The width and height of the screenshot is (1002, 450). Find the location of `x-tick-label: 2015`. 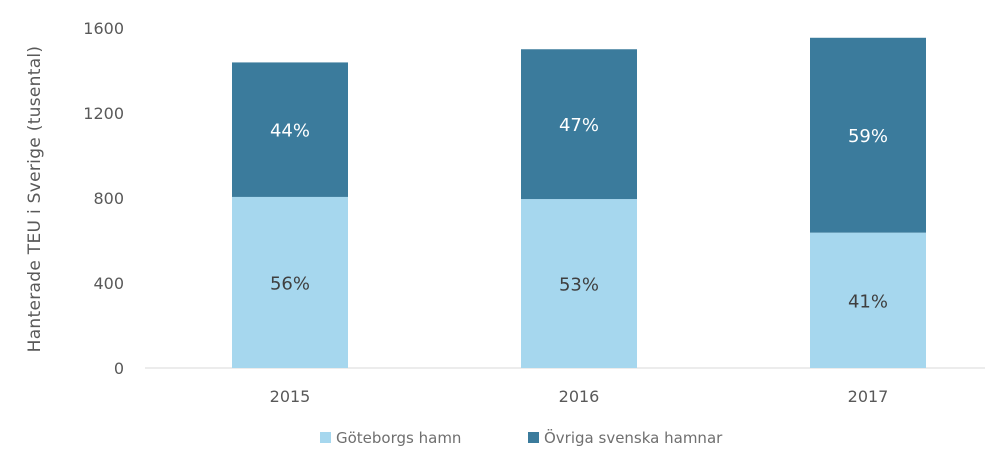

x-tick-label: 2015 is located at coordinates (290, 396).